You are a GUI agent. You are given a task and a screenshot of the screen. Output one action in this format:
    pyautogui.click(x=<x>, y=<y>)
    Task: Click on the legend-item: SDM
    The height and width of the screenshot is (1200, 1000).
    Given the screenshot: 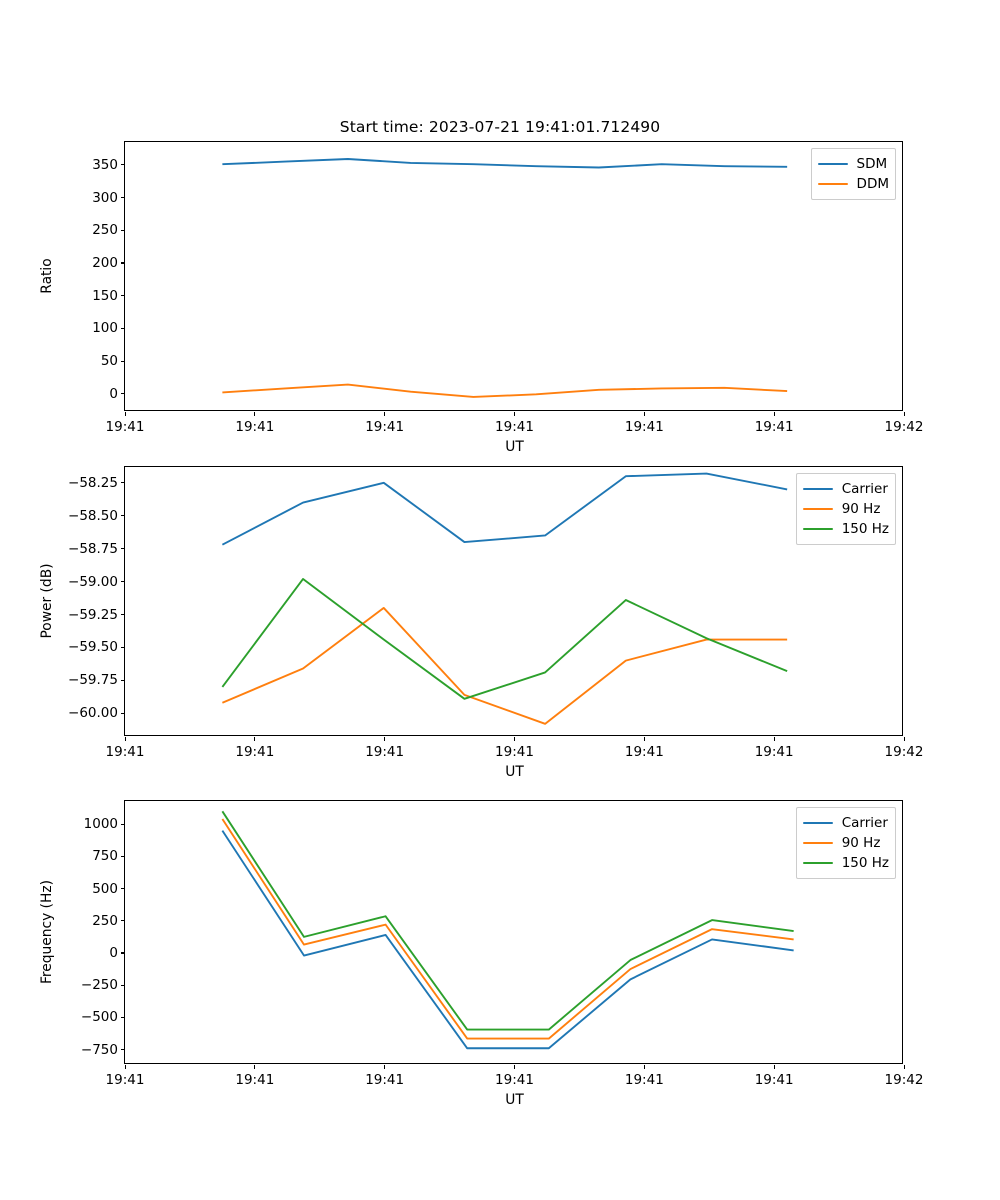 What is the action you would take?
    pyautogui.click(x=853, y=164)
    